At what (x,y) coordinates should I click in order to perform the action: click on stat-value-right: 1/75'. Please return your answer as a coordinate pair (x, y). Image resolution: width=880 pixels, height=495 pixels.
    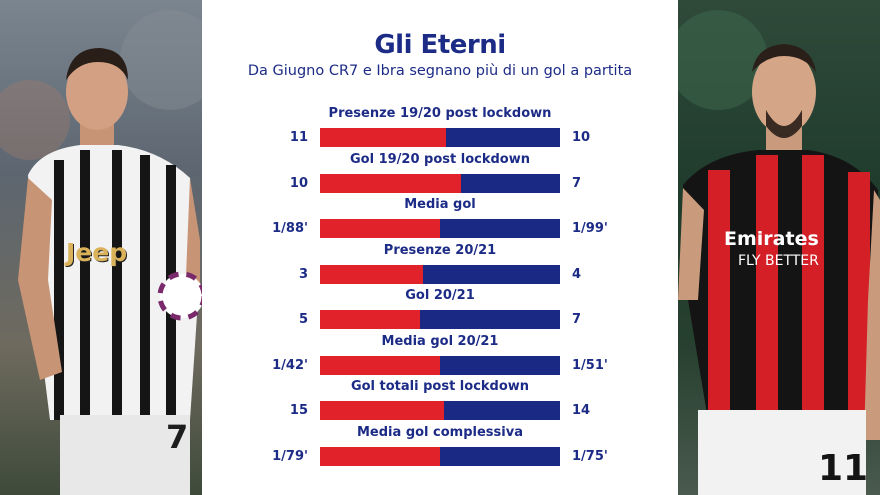
    Looking at the image, I should click on (590, 456).